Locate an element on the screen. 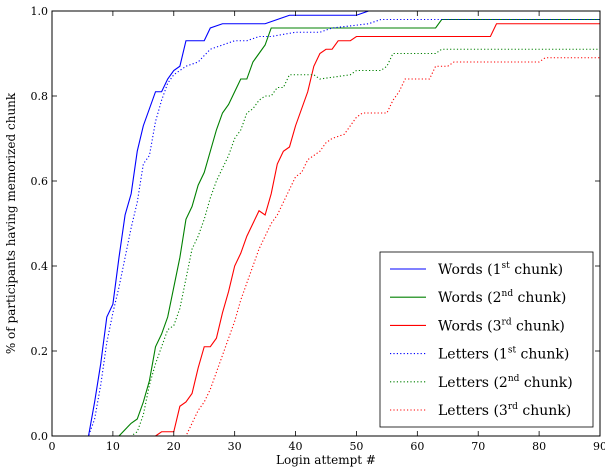 The height and width of the screenshot is (469, 605). x-tick-label: 0 is located at coordinates (52, 446).